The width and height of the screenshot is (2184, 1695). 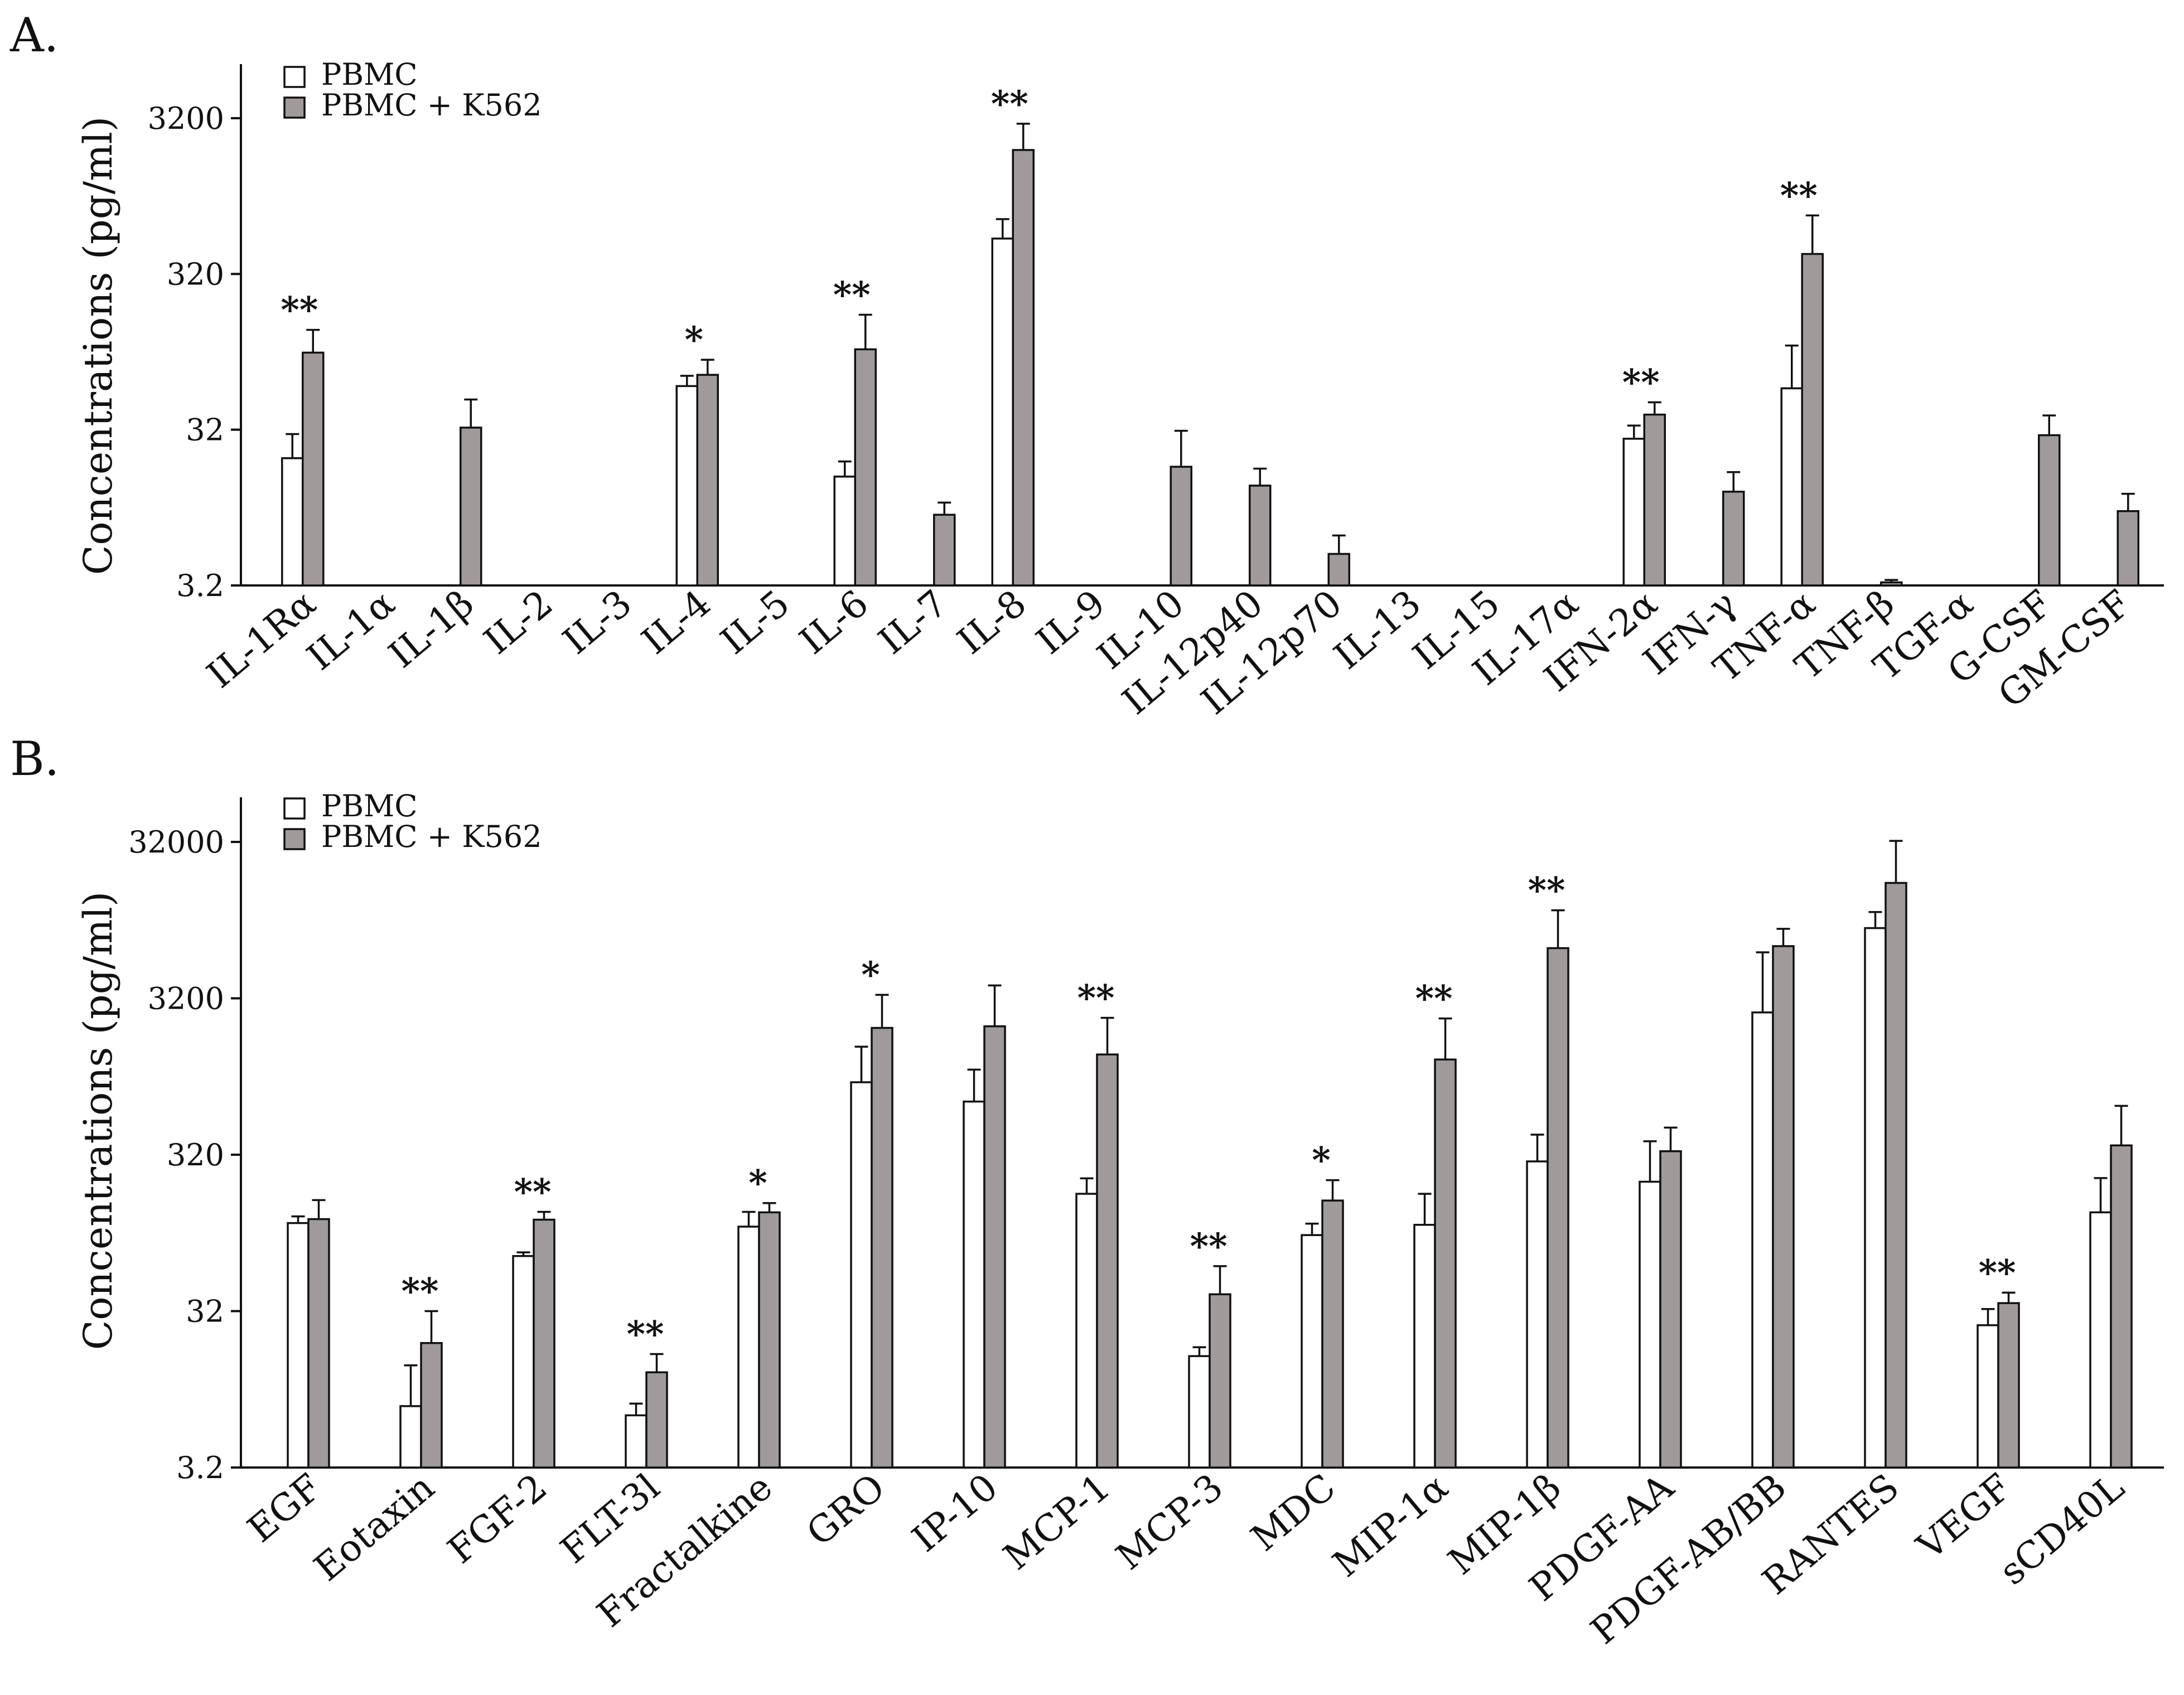 What do you see at coordinates (833, 622) in the screenshot?
I see `x-category-label: IL-6` at bounding box center [833, 622].